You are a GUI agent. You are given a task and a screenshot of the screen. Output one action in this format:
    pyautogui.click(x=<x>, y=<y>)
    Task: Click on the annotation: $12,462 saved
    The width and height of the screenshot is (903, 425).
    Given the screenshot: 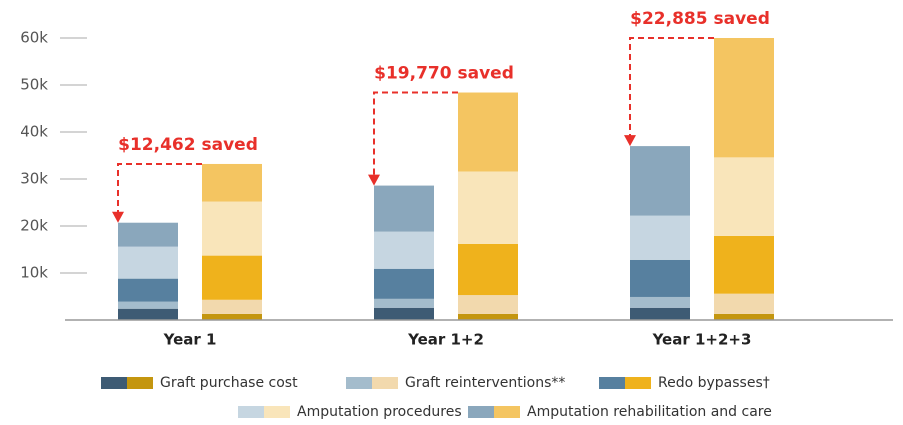 What is the action you would take?
    pyautogui.click(x=188, y=145)
    